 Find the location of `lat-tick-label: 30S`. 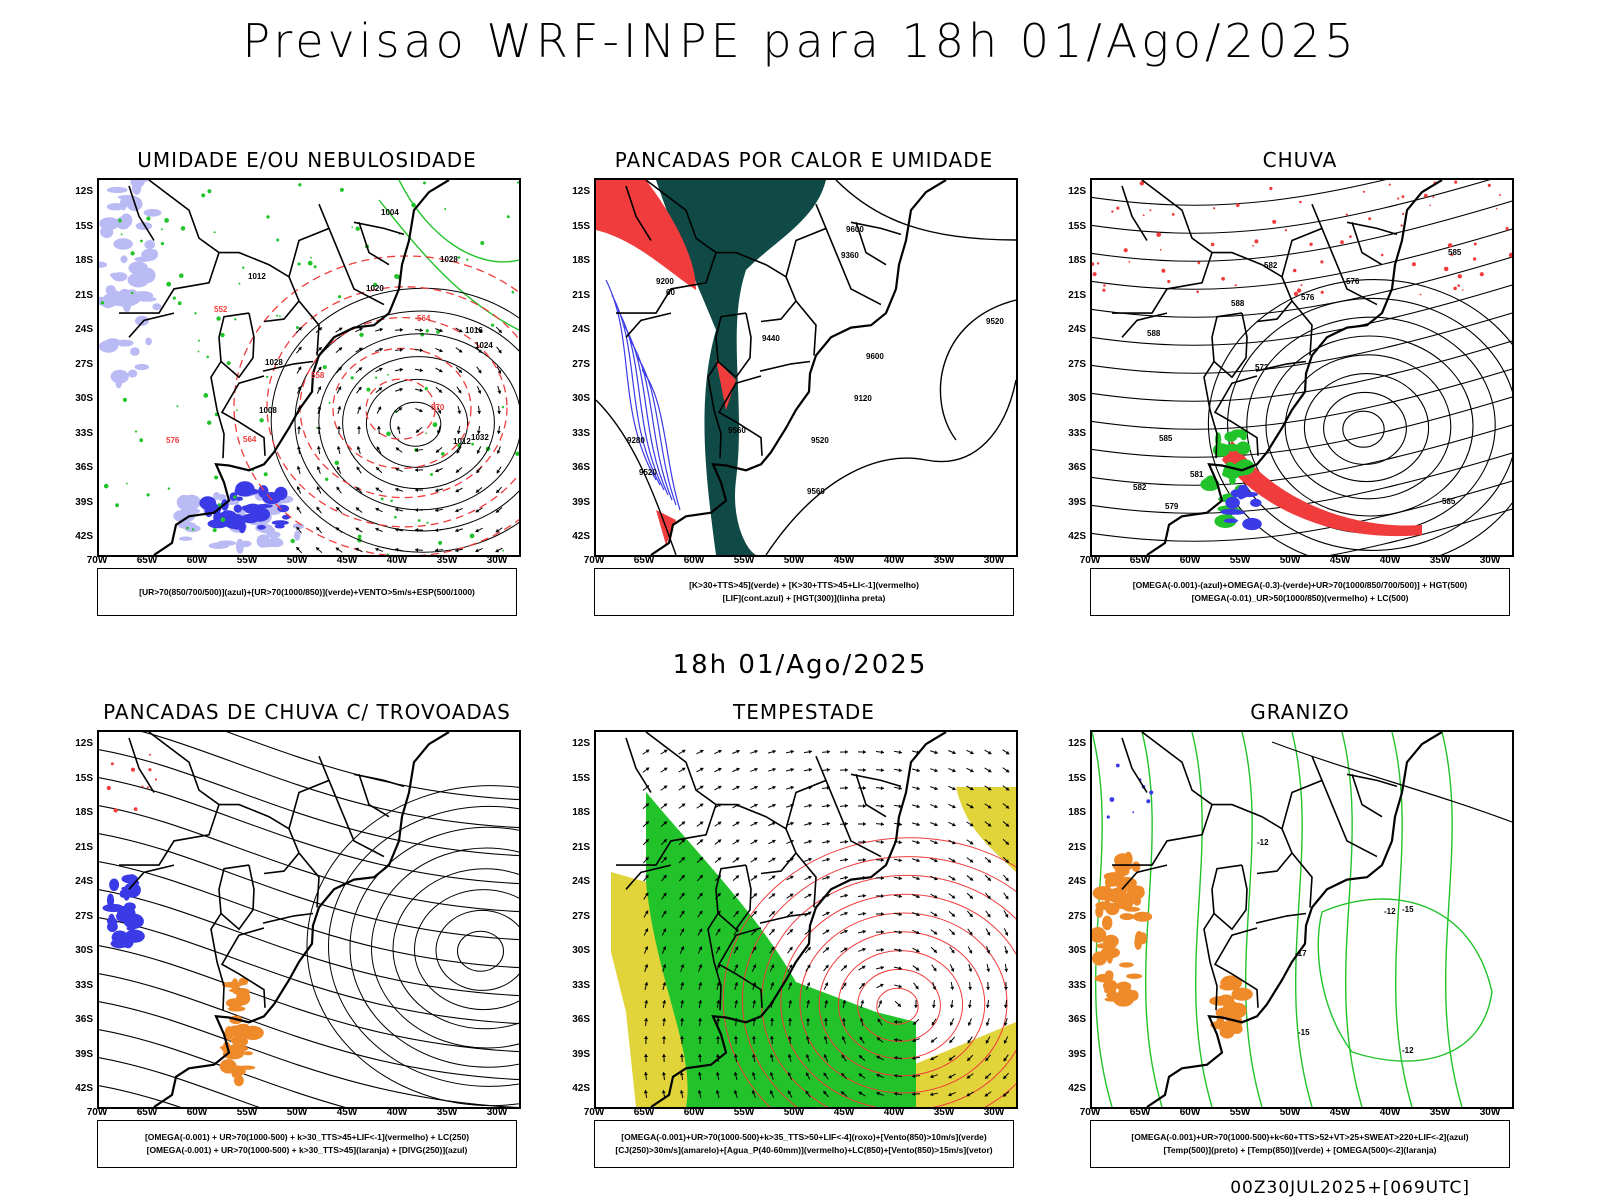

lat-tick-label: 30S is located at coordinates (84, 950).